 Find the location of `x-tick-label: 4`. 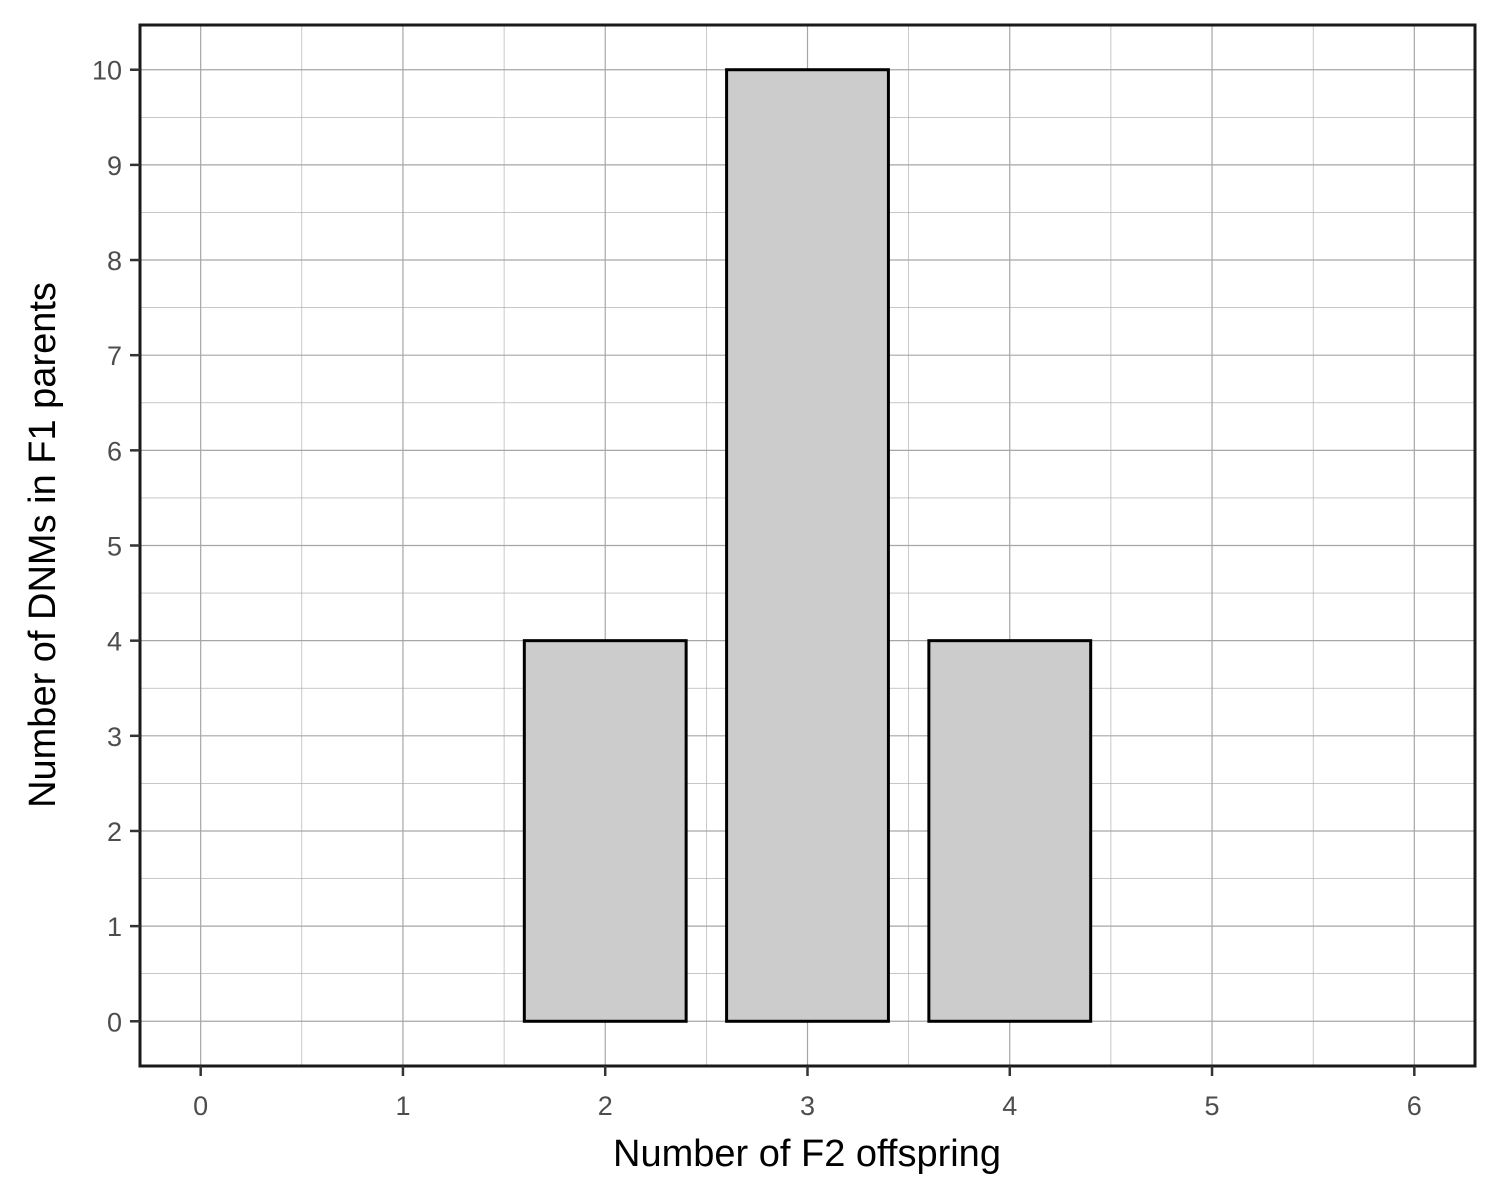

x-tick-label: 4 is located at coordinates (1009, 1106).